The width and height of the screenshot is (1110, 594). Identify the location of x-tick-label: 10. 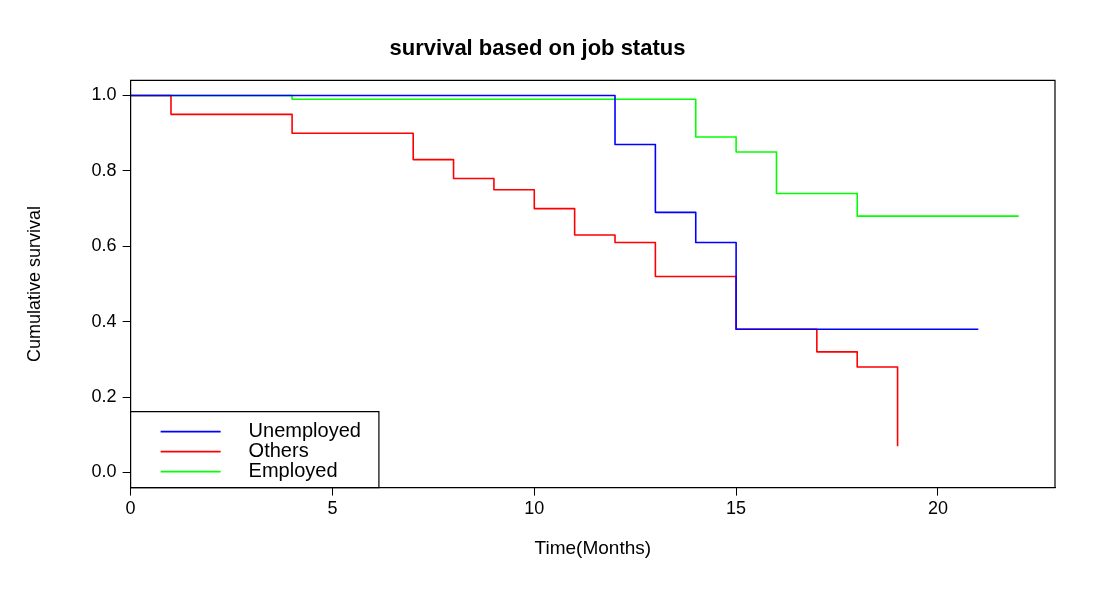
(534, 508).